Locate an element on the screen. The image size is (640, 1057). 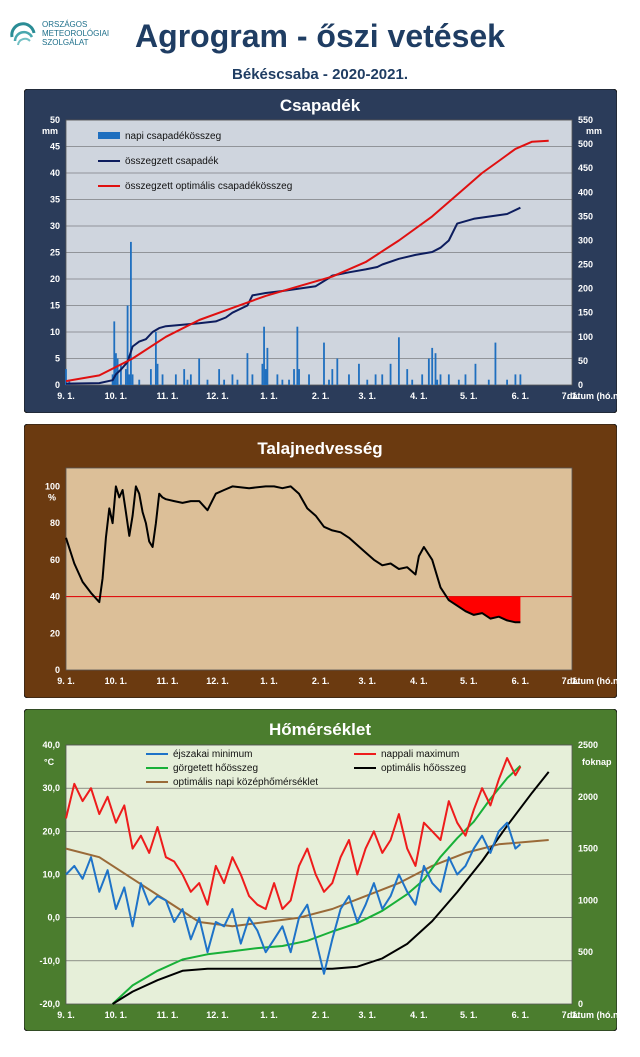
y2-tick-label: 250 is located at coordinates (585, 265).